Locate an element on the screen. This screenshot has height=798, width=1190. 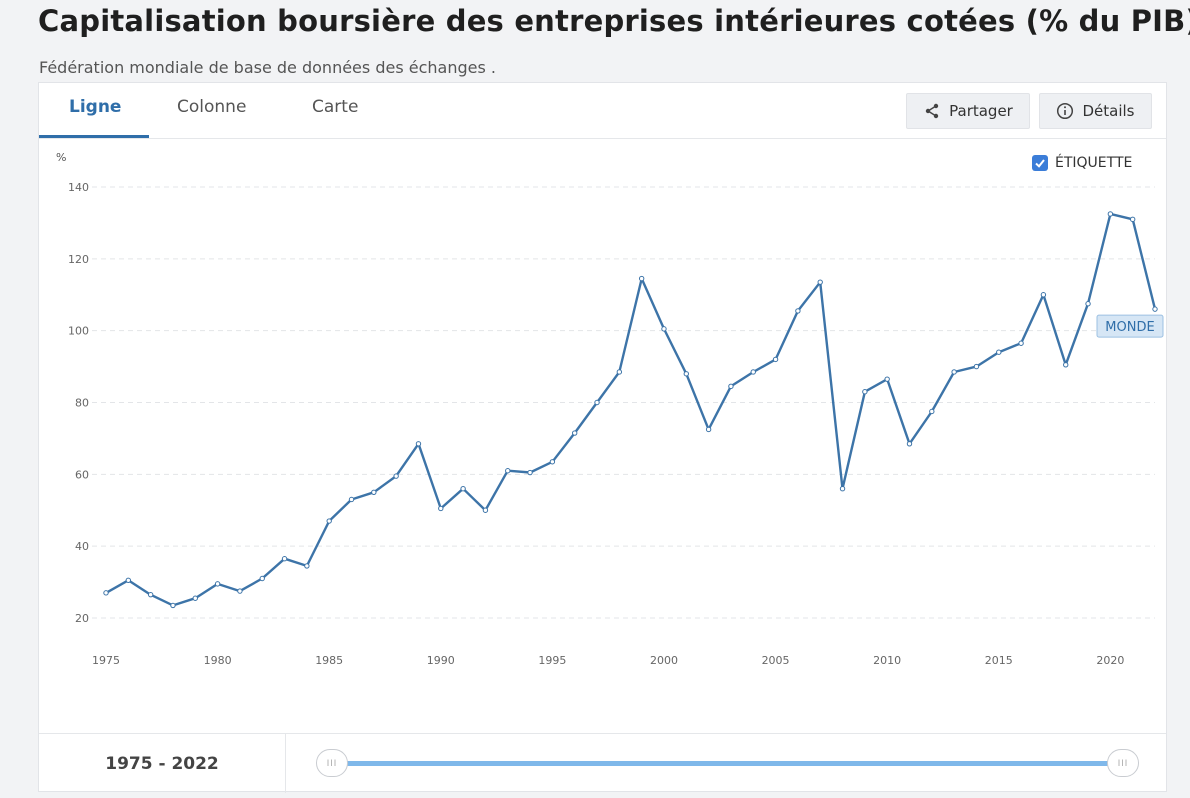
x-tick-label: 2005 is located at coordinates (776, 660).